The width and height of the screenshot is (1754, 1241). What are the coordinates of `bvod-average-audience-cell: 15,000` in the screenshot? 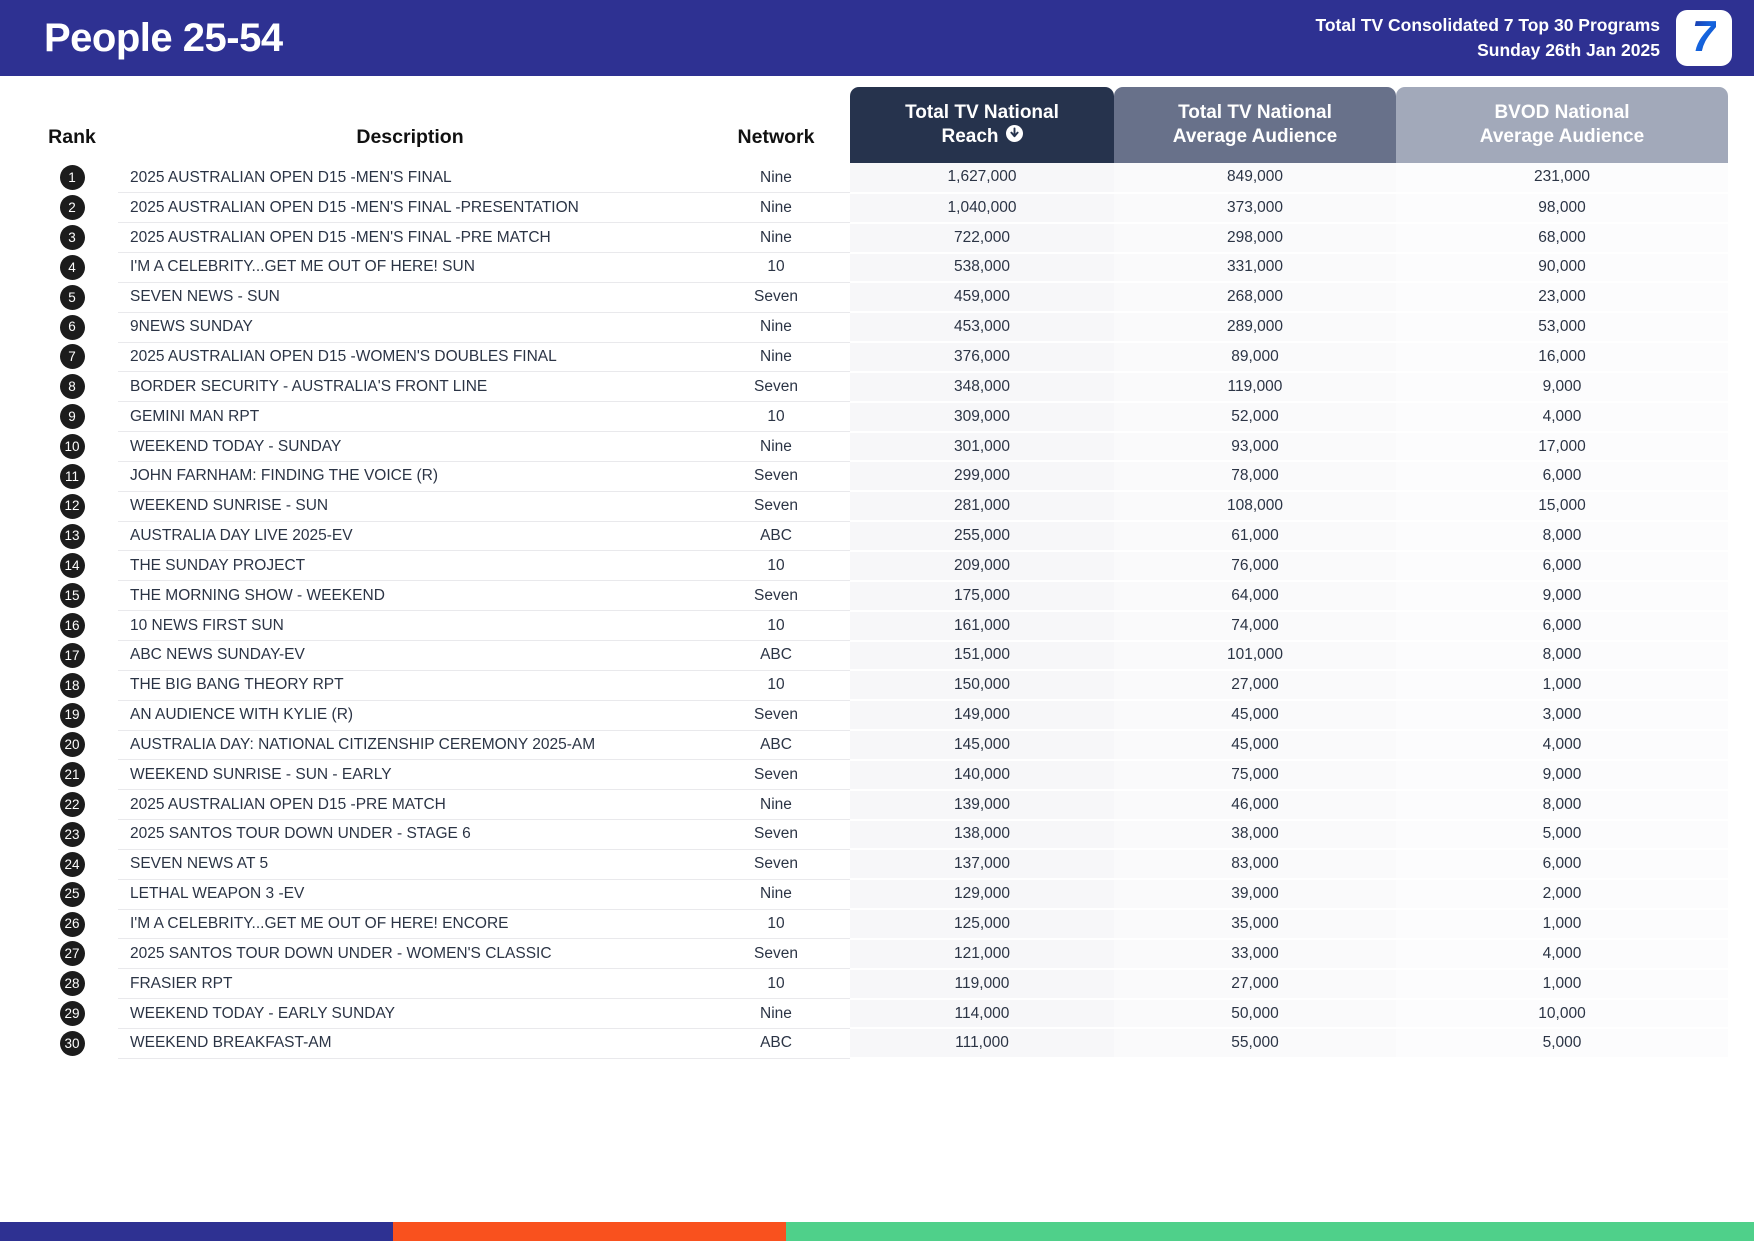 It's located at (1562, 507).